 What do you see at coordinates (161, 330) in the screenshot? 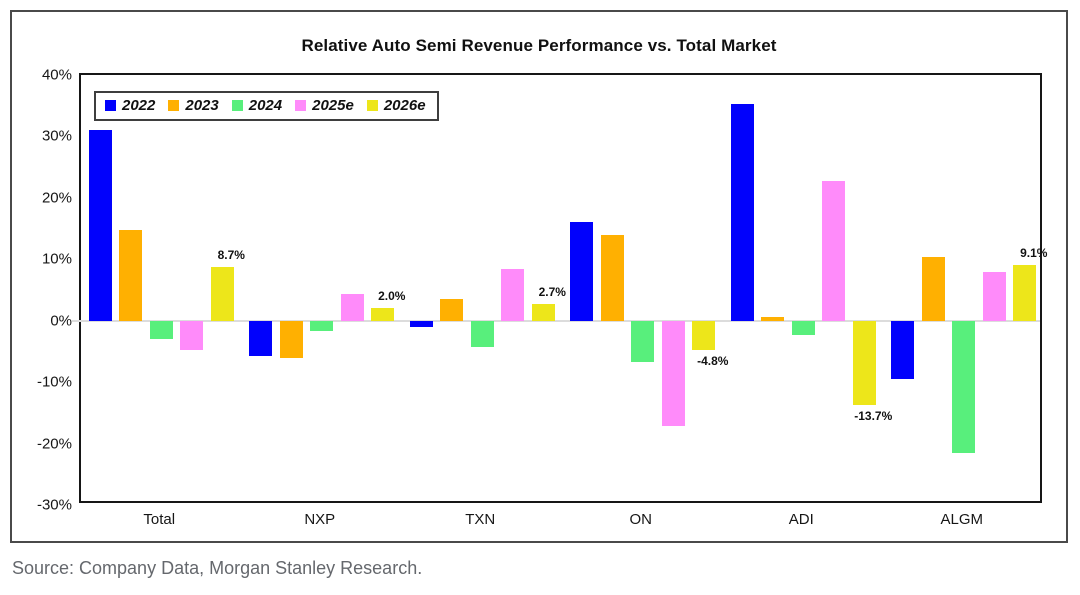
I see `bar-2024-Total` at bounding box center [161, 330].